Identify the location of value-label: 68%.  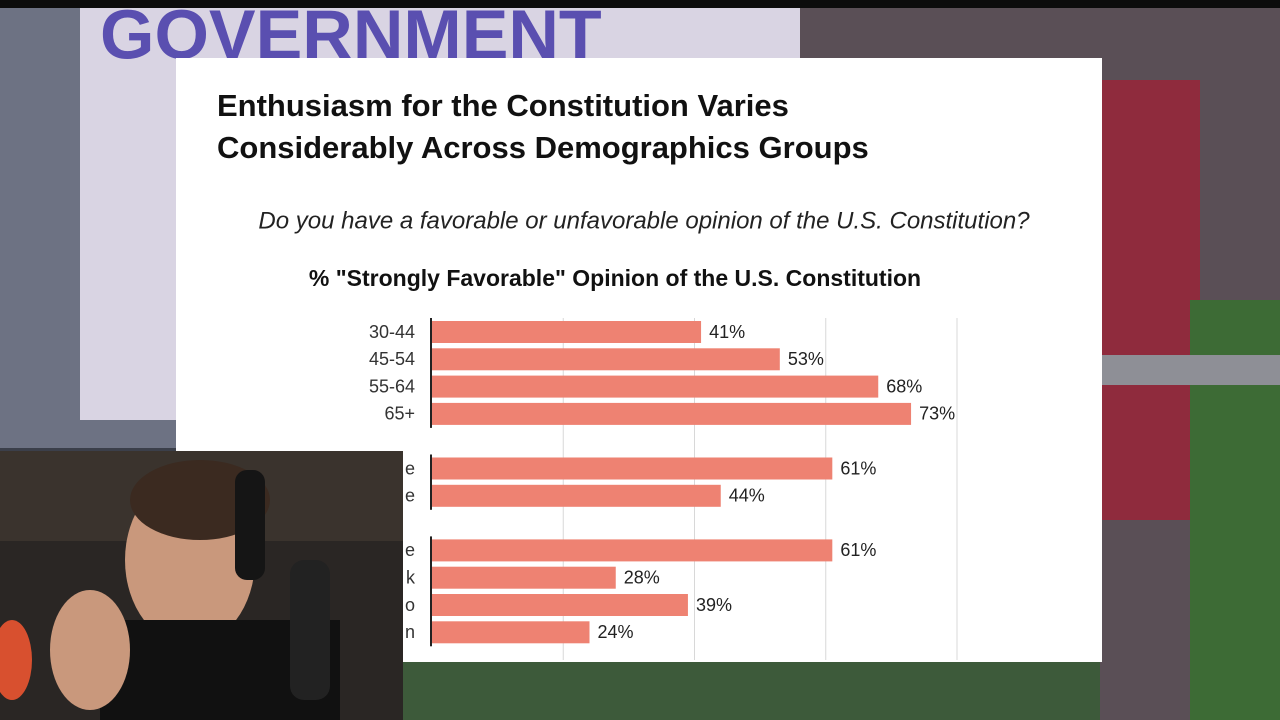
(904, 386).